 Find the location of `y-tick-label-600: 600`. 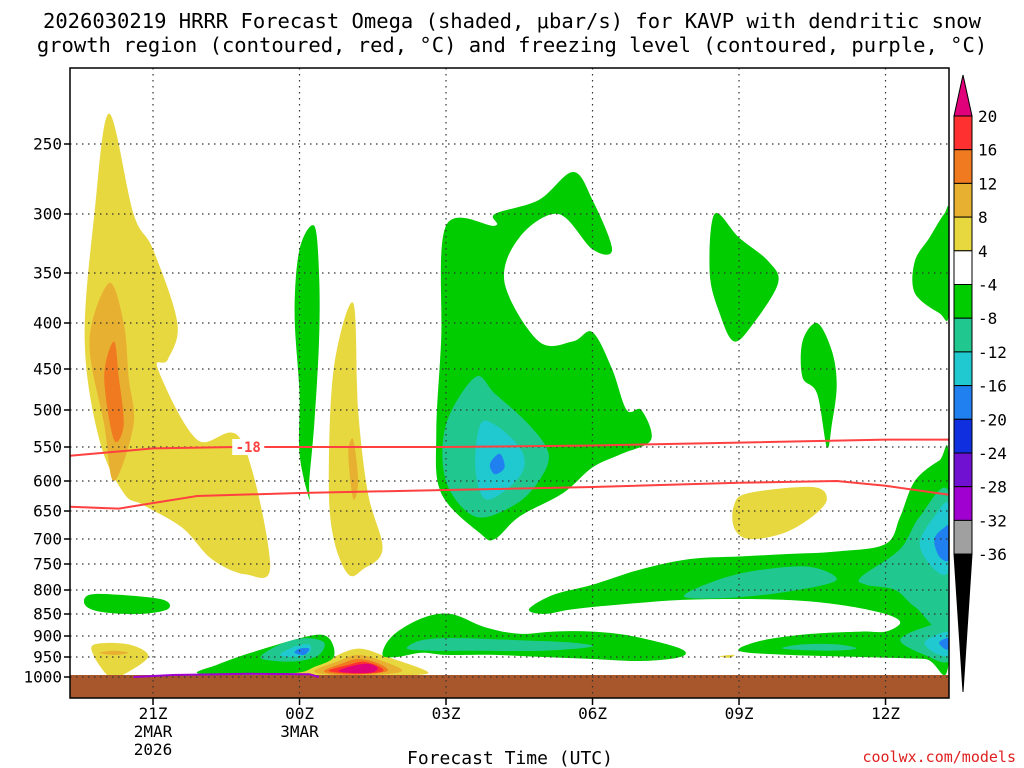

y-tick-label-600: 600 is located at coordinates (47, 481).